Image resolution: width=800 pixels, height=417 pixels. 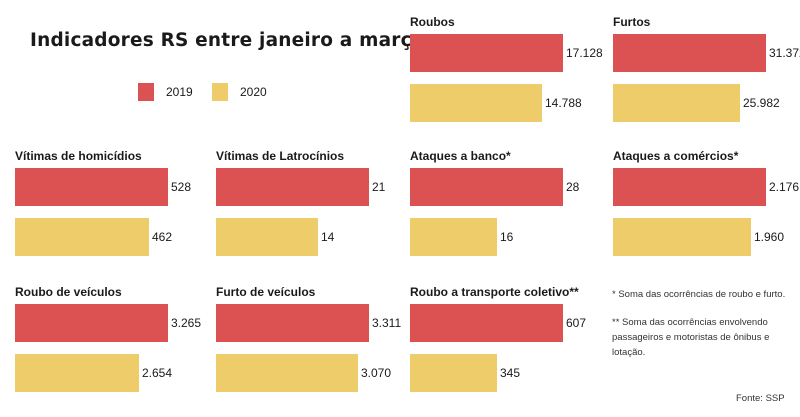 What do you see at coordinates (220, 92) in the screenshot?
I see `legend-swatch-2020` at bounding box center [220, 92].